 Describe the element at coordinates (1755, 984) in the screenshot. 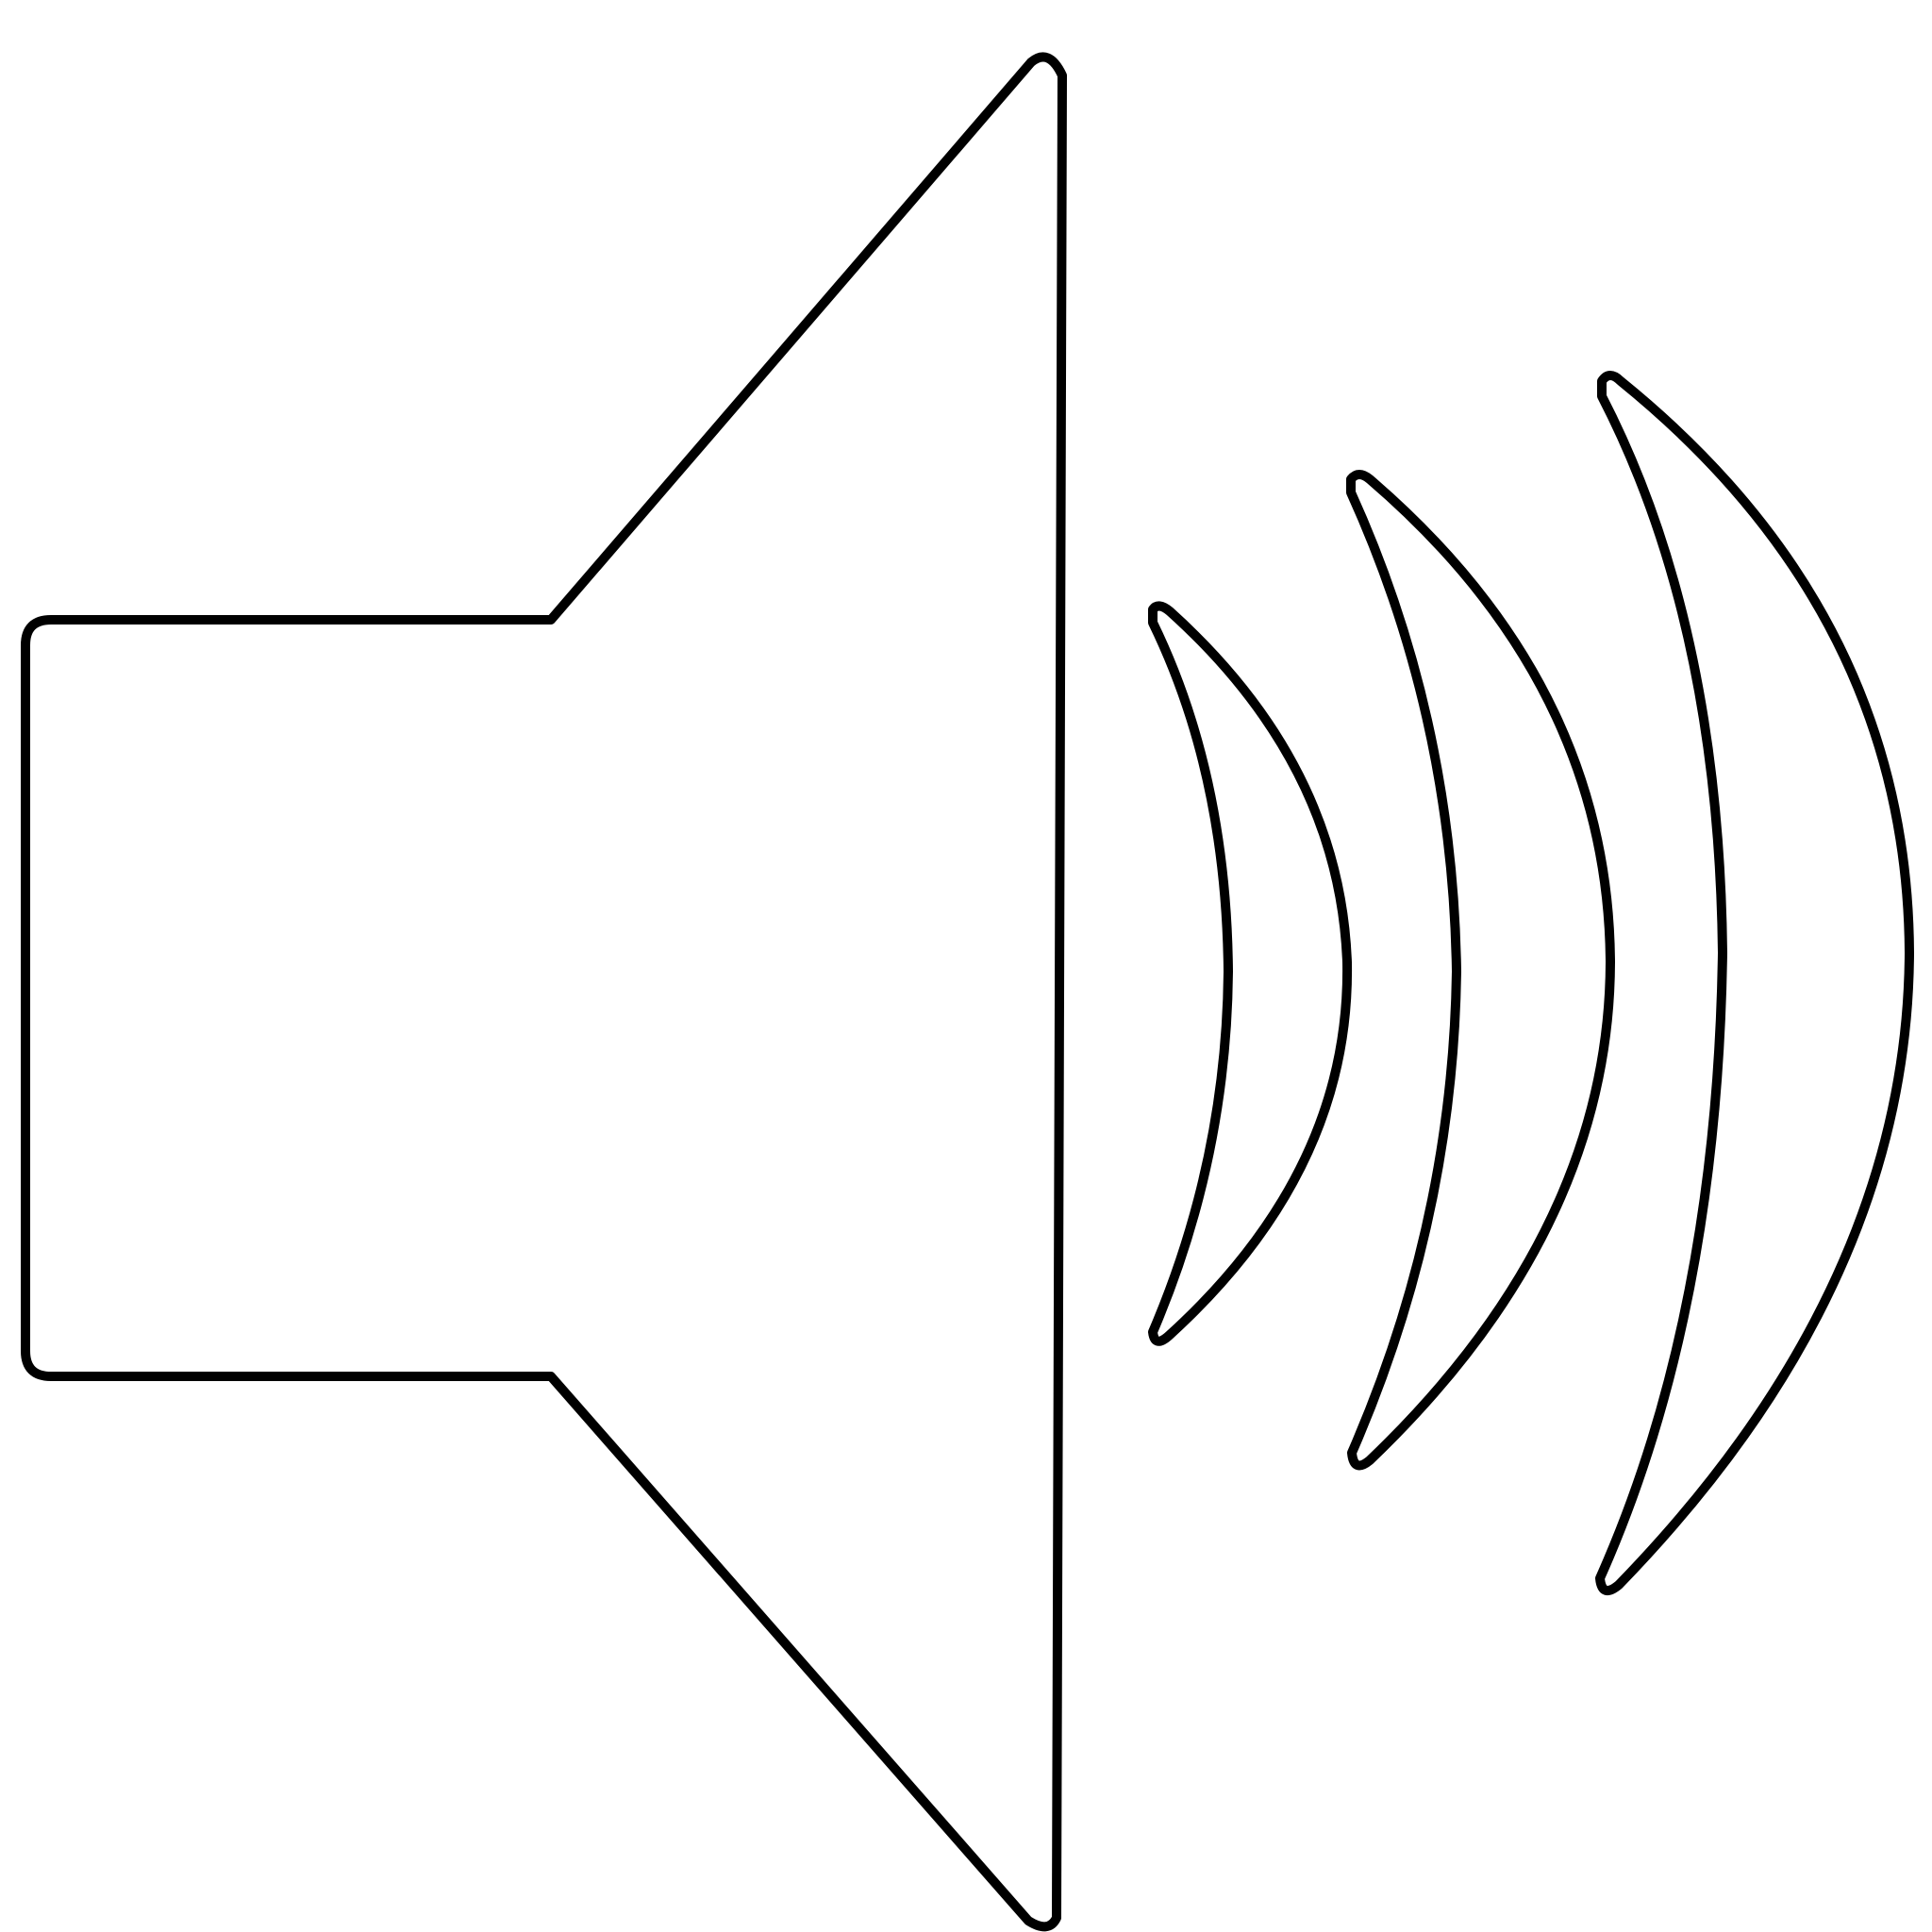

I see `sound-wave-large-icon` at that location.